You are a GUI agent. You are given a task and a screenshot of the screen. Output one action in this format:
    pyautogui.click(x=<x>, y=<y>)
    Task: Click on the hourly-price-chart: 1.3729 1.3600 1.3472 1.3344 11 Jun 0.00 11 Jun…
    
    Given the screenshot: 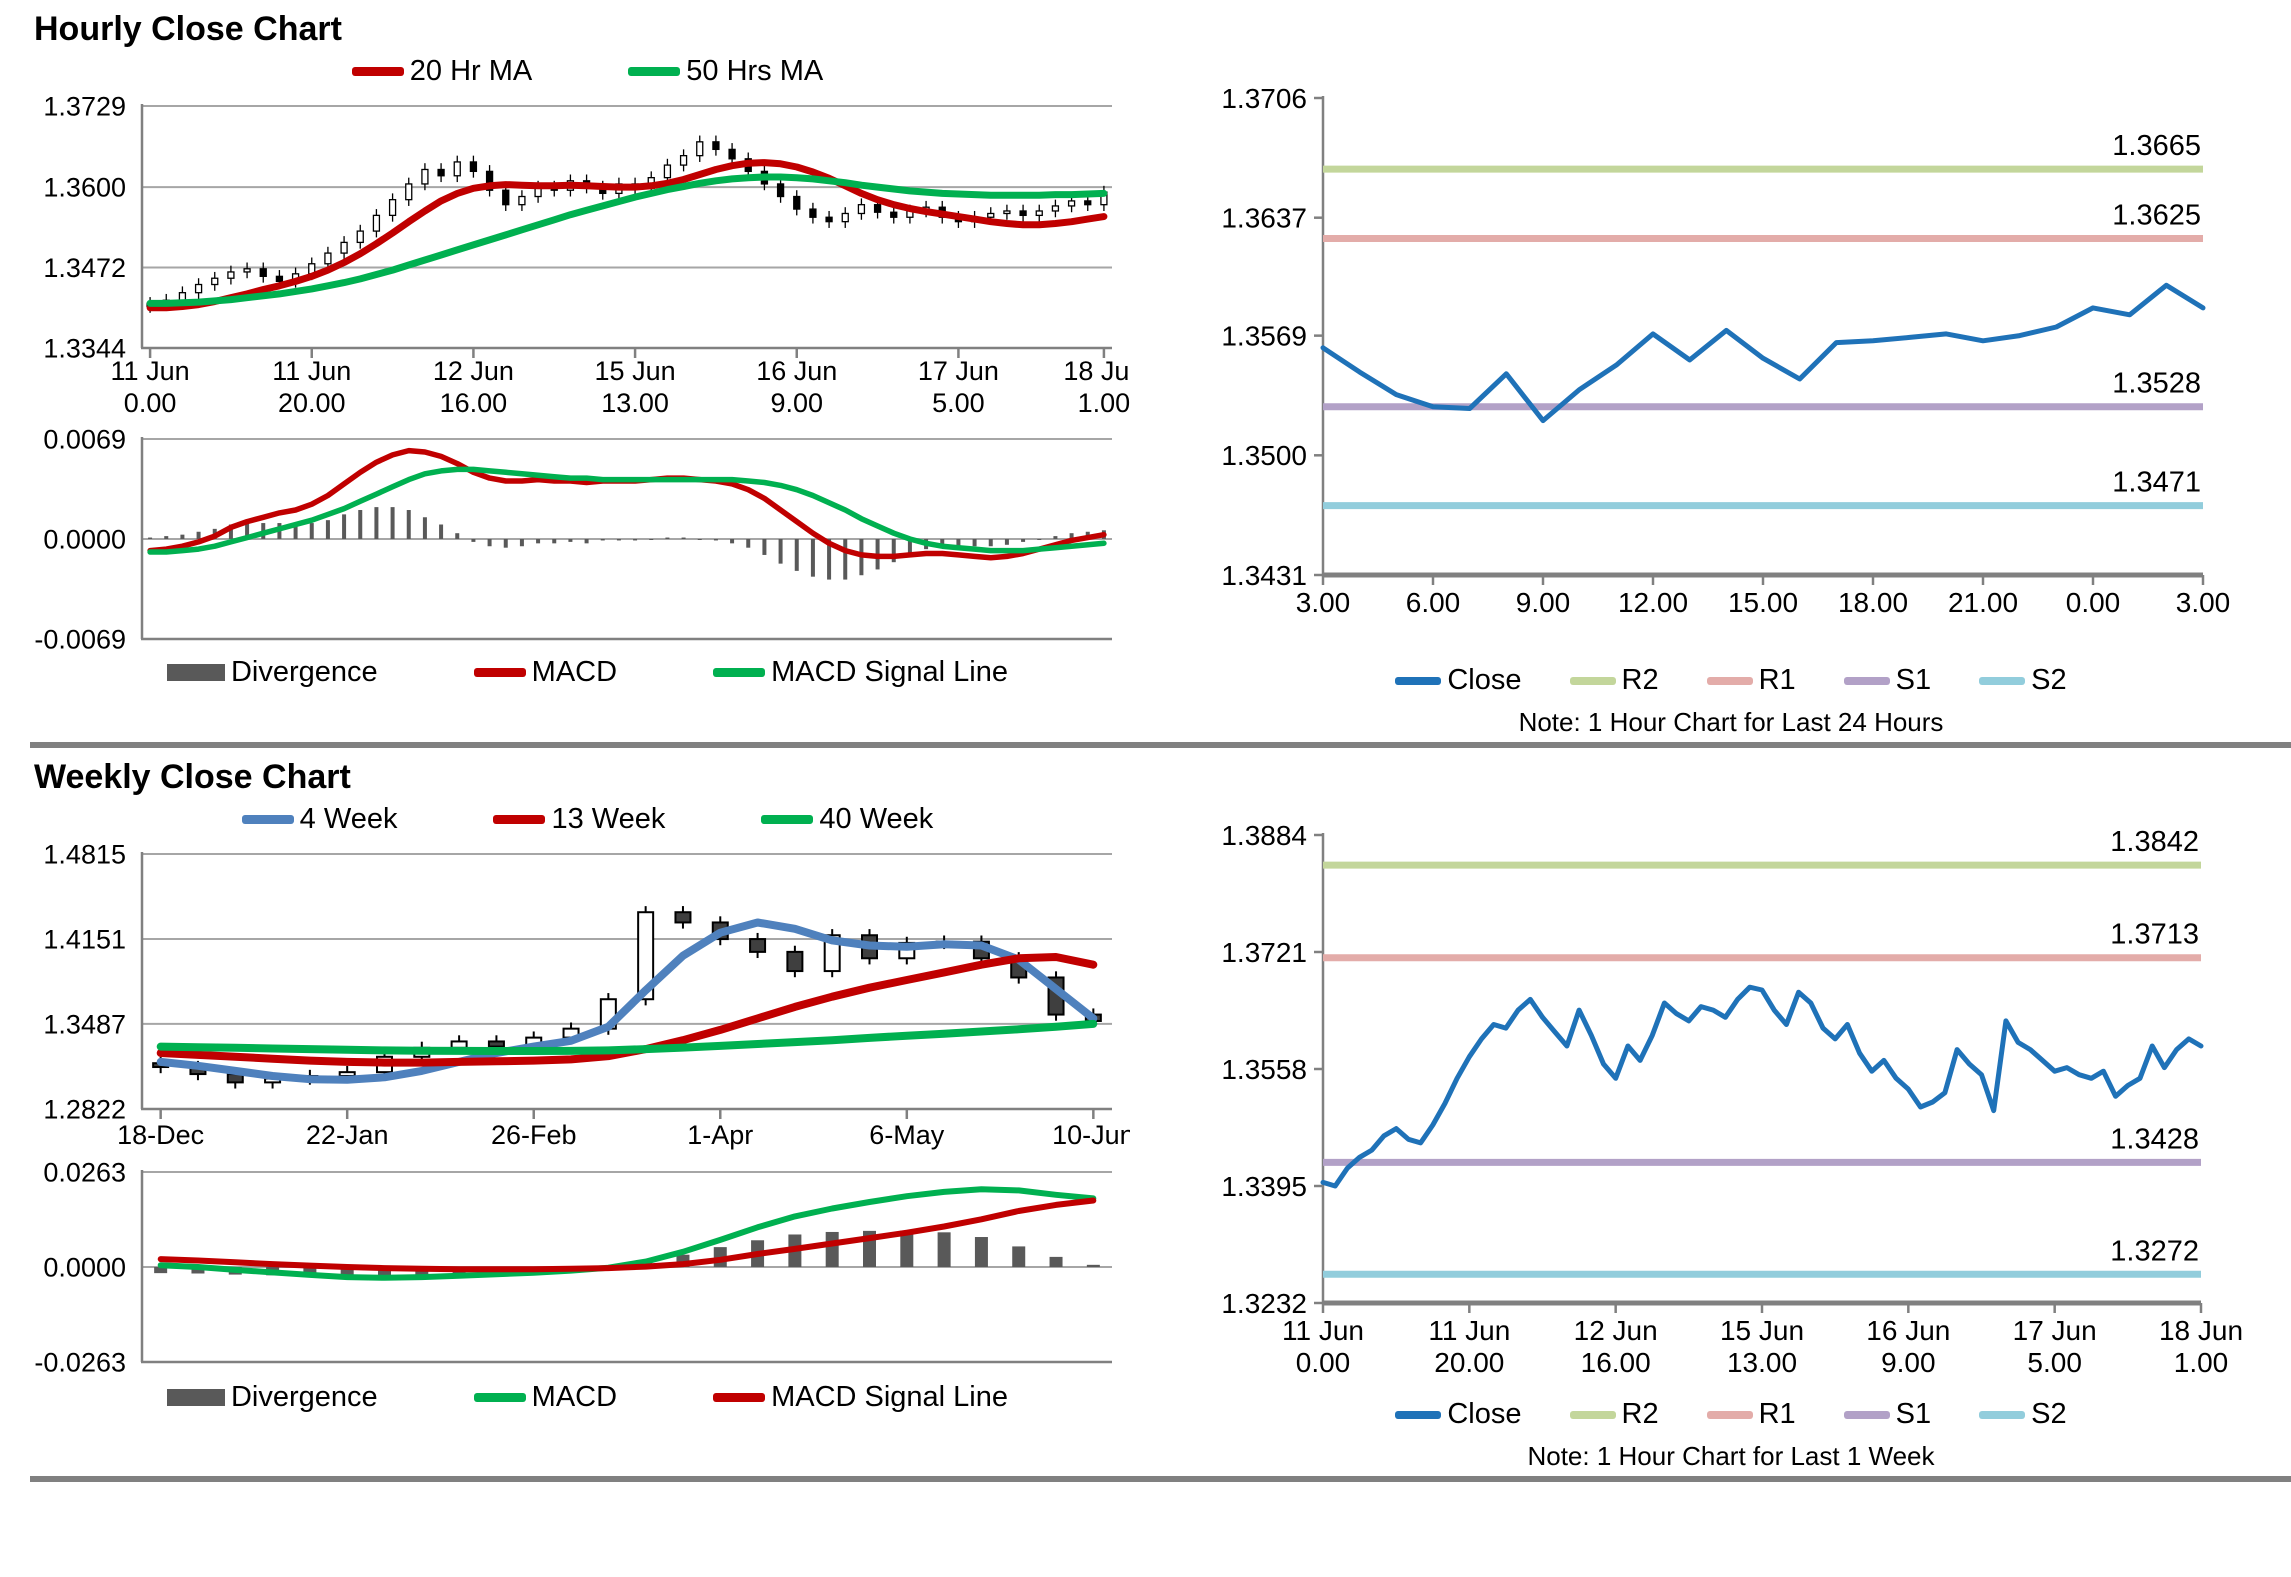 What is the action you would take?
    pyautogui.click(x=587, y=257)
    